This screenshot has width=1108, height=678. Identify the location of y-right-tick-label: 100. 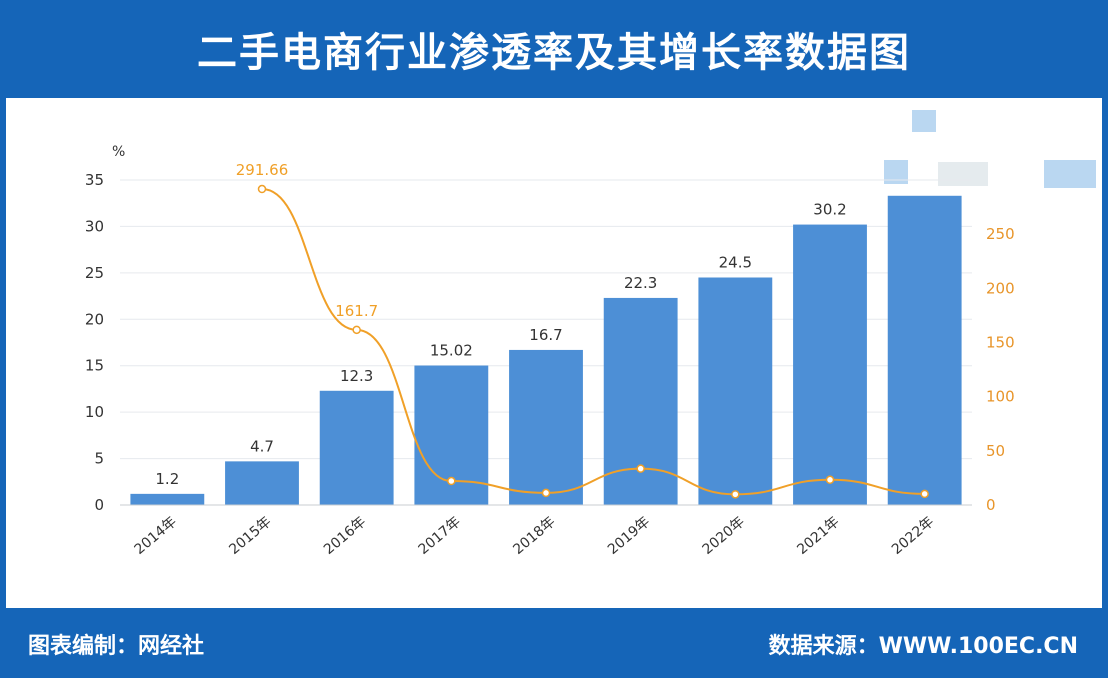
(1000, 397).